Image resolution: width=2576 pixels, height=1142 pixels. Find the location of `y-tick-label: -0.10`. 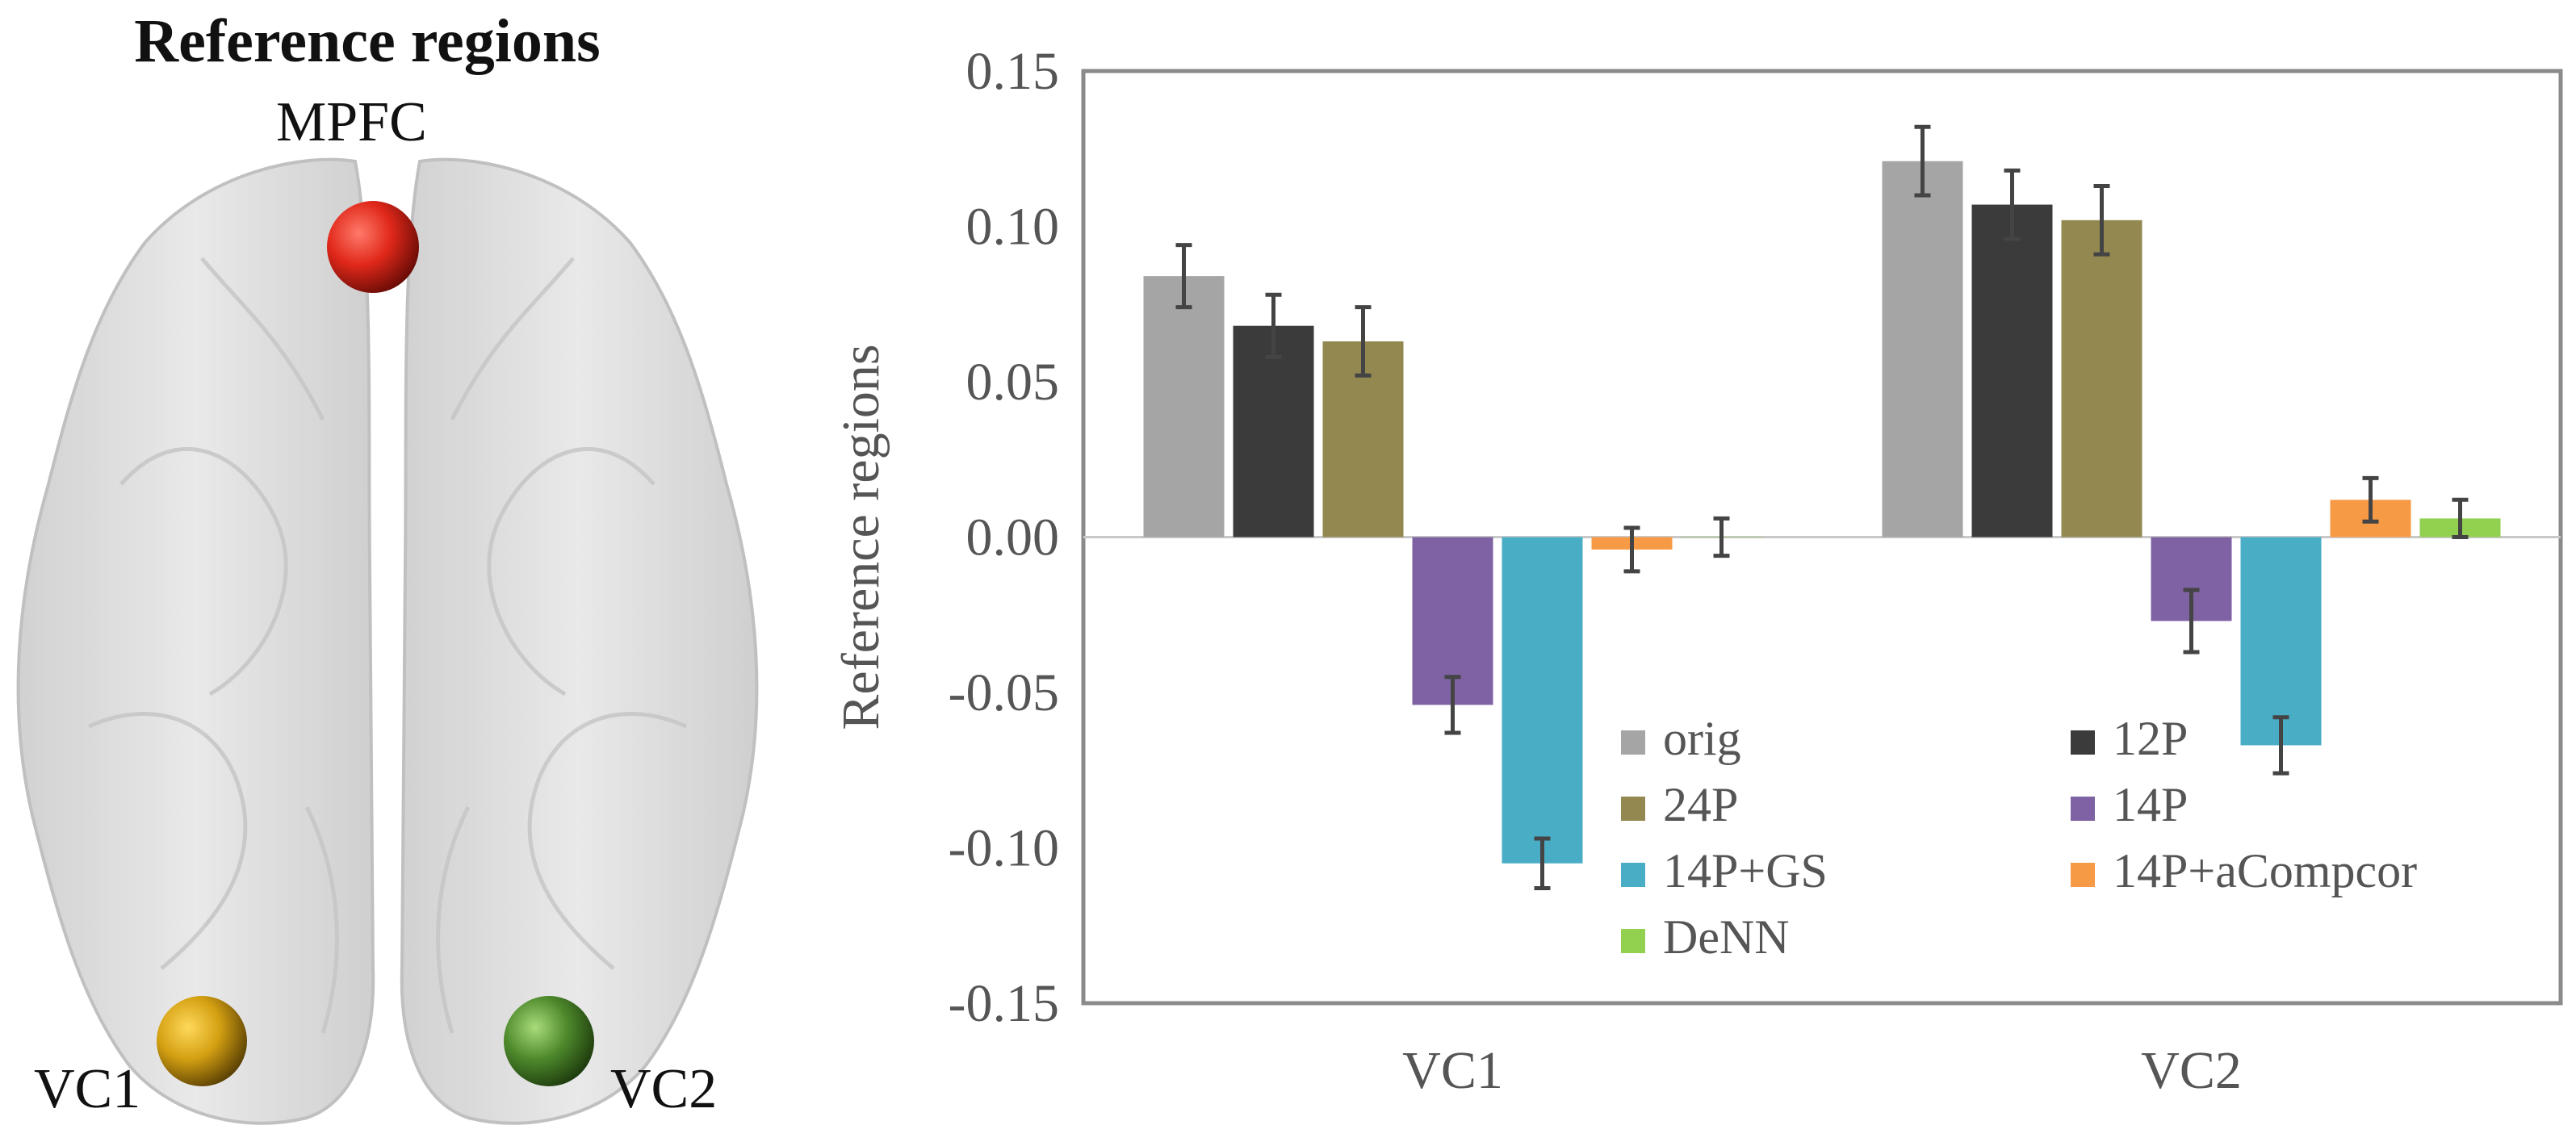

y-tick-label: -0.10 is located at coordinates (1004, 848).